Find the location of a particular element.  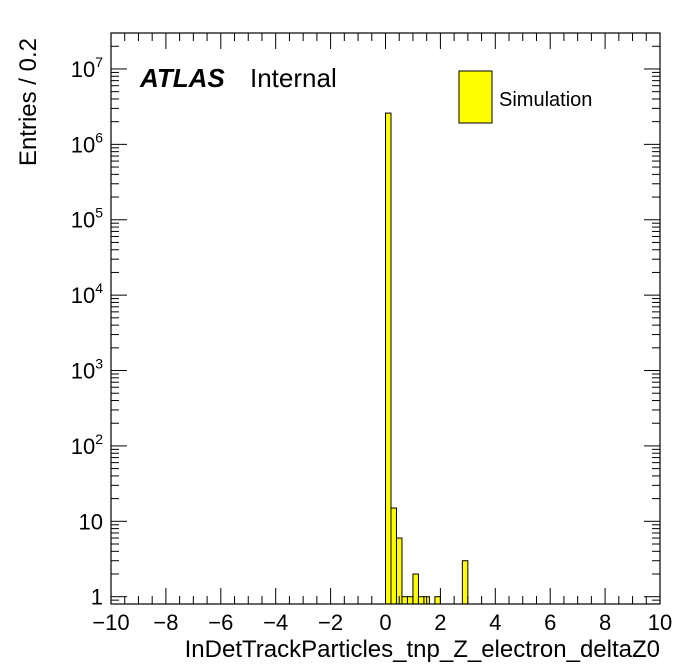

legend: Simulation is located at coordinates (525, 97).